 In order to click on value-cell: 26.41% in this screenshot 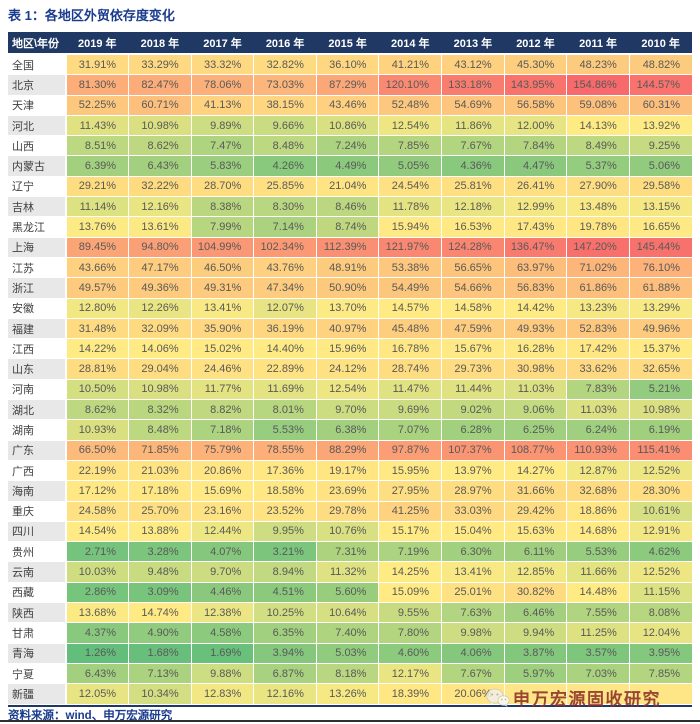, I will do `click(536, 187)`.